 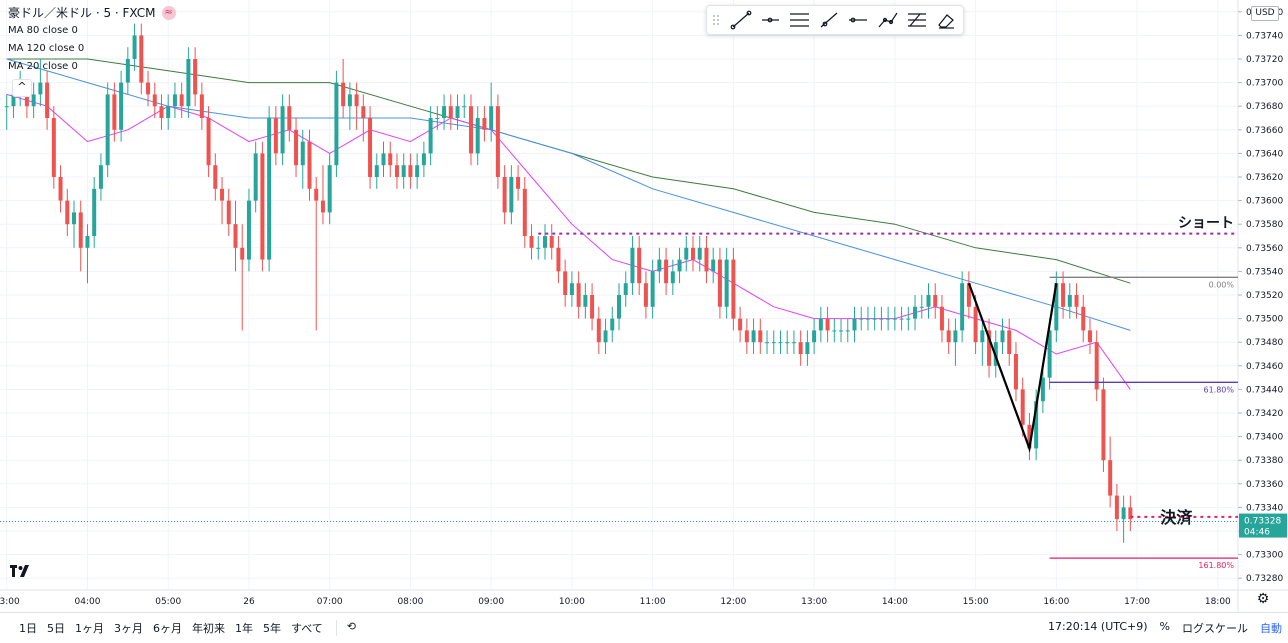 What do you see at coordinates (1265, 13) in the screenshot?
I see `currency-selector: USD` at bounding box center [1265, 13].